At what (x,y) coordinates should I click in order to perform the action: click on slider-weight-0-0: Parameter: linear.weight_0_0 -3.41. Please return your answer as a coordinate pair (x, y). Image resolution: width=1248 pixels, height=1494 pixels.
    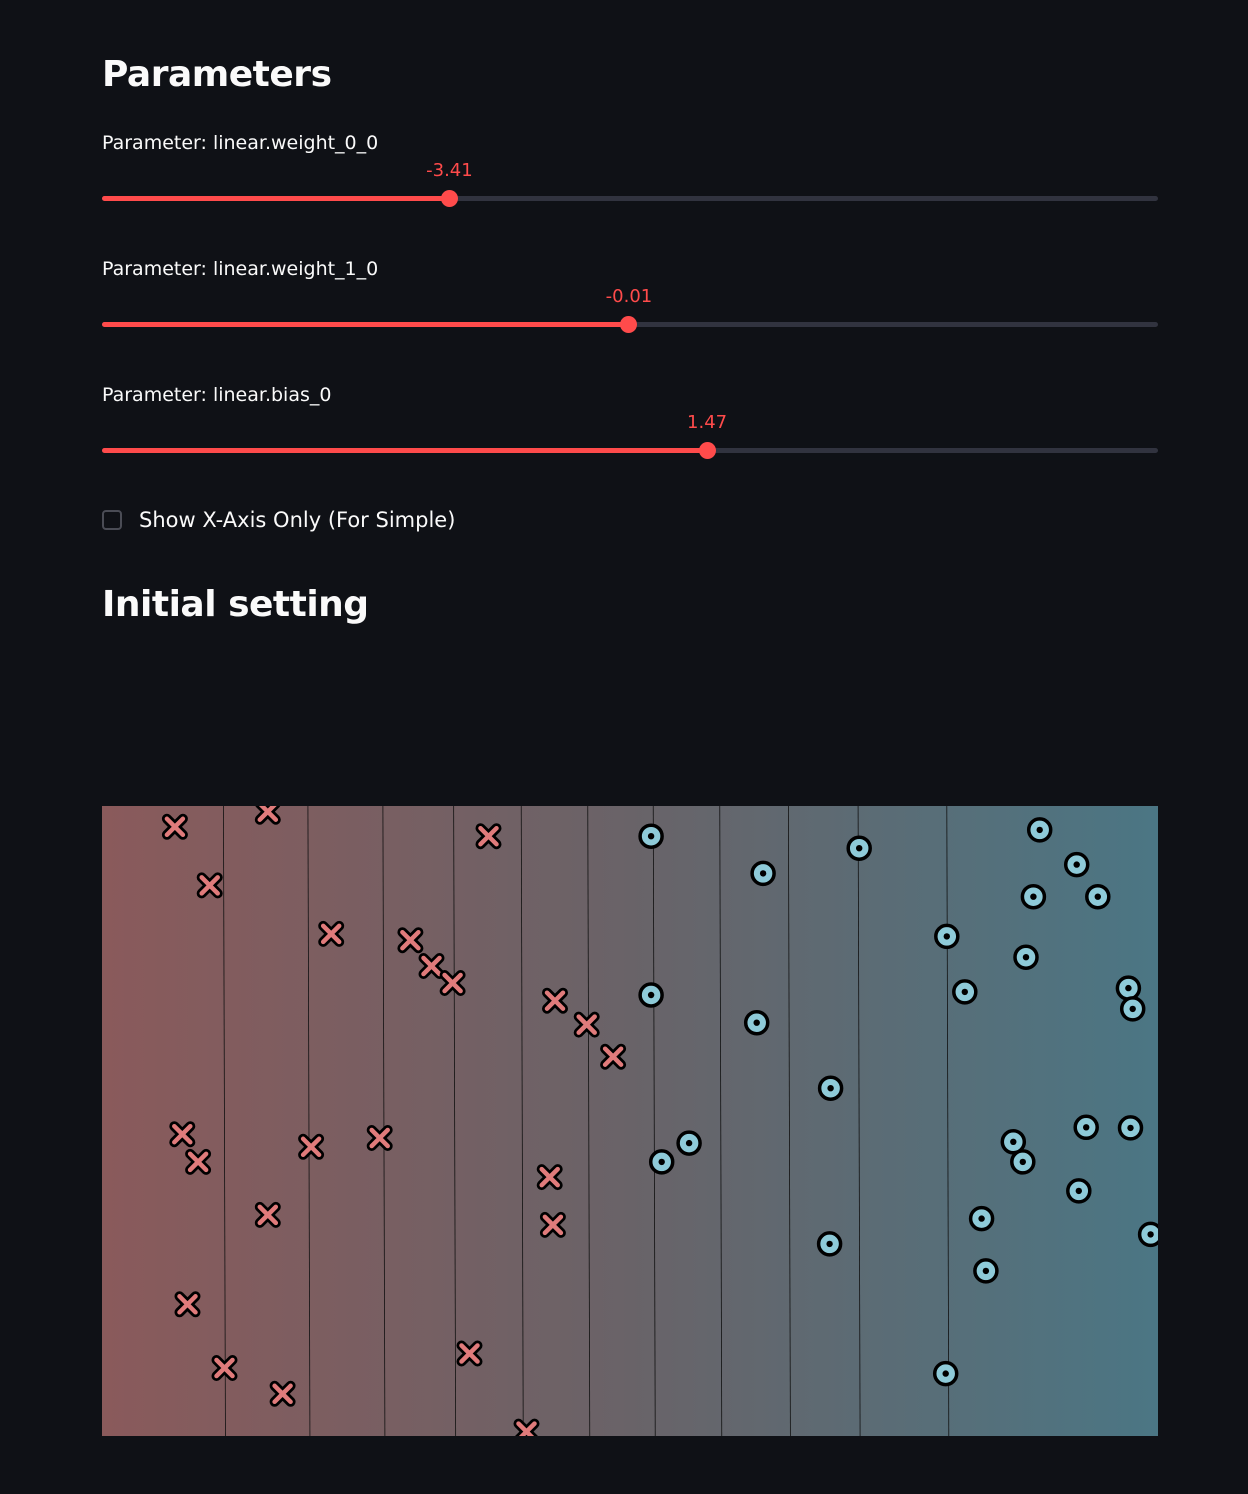
    Looking at the image, I should click on (630, 187).